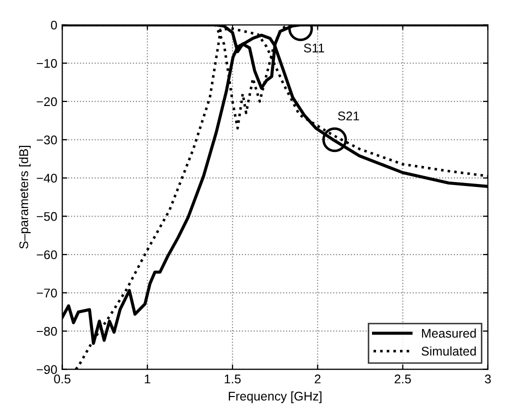 The width and height of the screenshot is (519, 415). What do you see at coordinates (317, 379) in the screenshot?
I see `x-tick-label: 2` at bounding box center [317, 379].